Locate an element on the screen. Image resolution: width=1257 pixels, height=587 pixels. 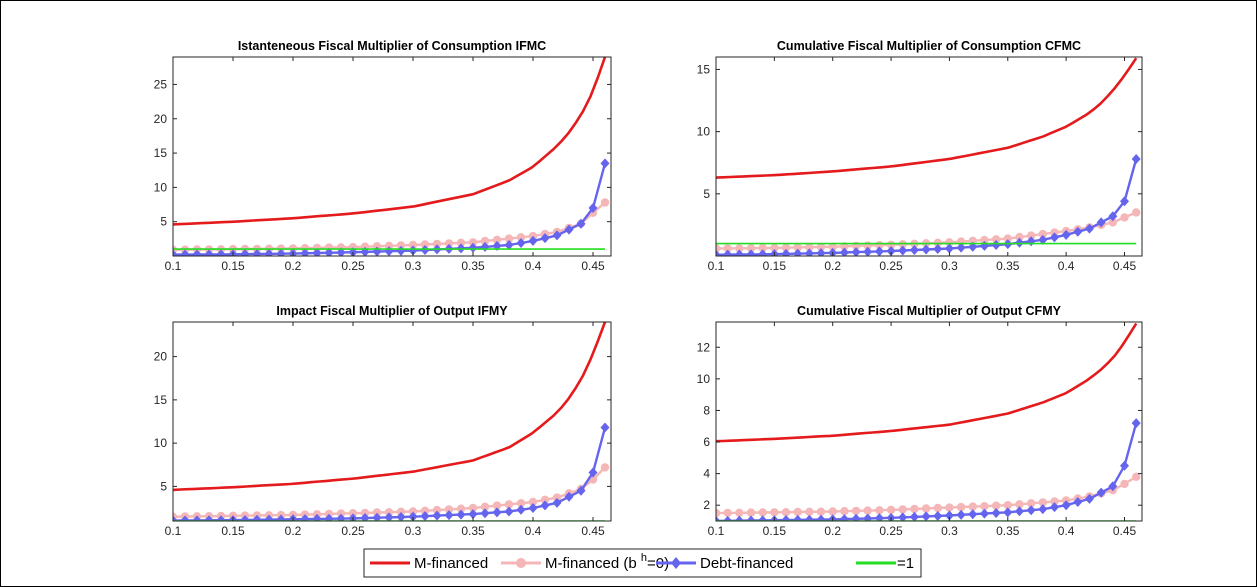
y-tick-label: 25 is located at coordinates (161, 84).